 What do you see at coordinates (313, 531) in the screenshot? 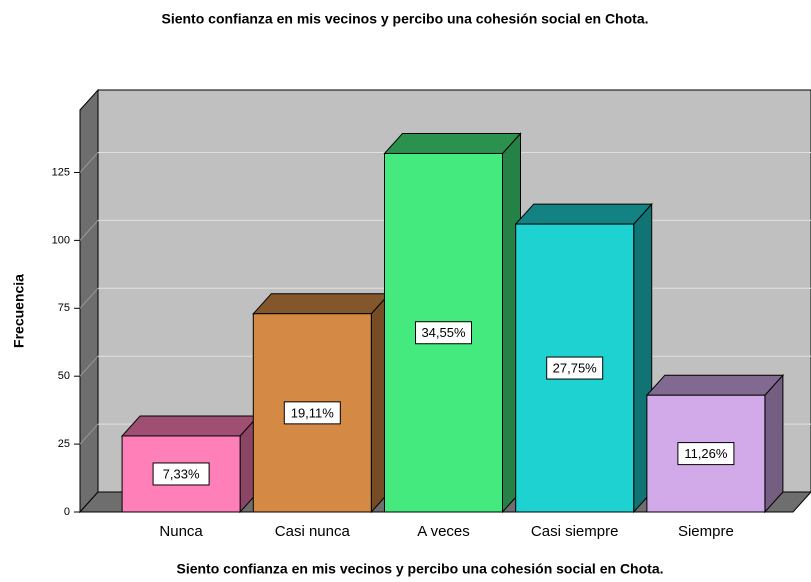
I see `x-tick-label: Casi nunca` at bounding box center [313, 531].